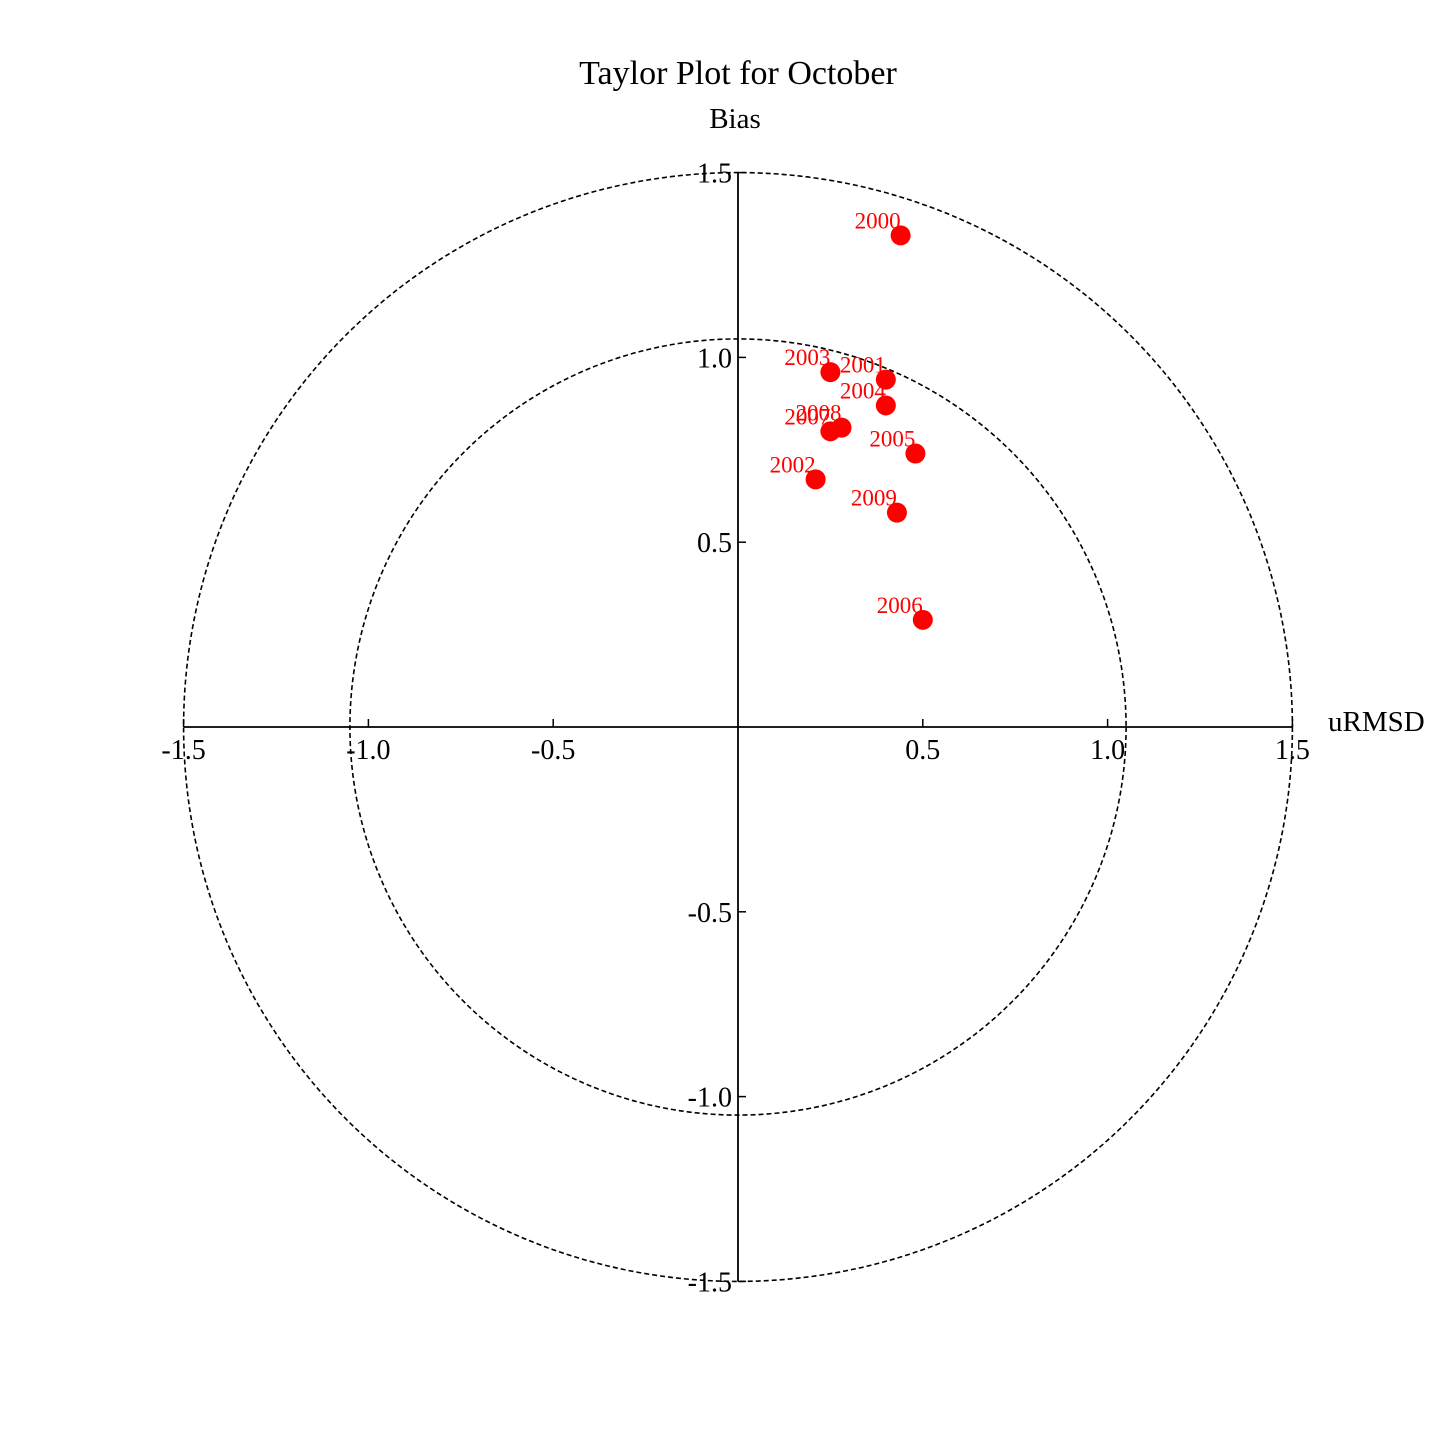 This screenshot has width=1440, height=1440. What do you see at coordinates (900, 605) in the screenshot?
I see `point-label-2006: 2006` at bounding box center [900, 605].